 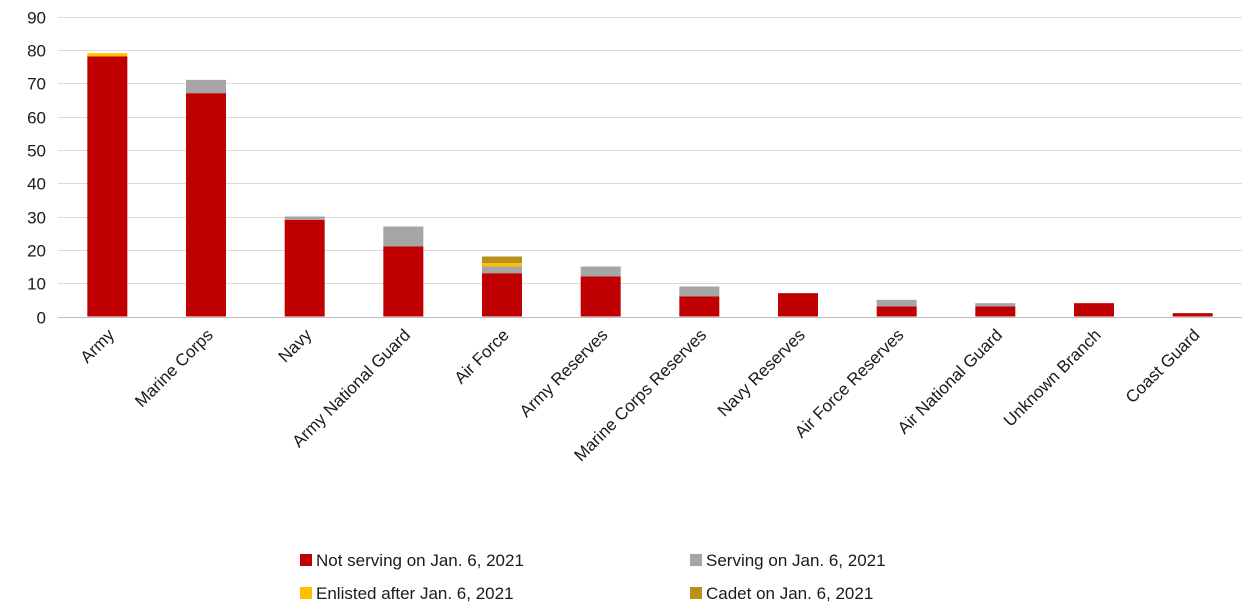 What do you see at coordinates (896, 311) in the screenshot?
I see `bar-air-force-reserves-not-serving-on-jan-6-2021` at bounding box center [896, 311].